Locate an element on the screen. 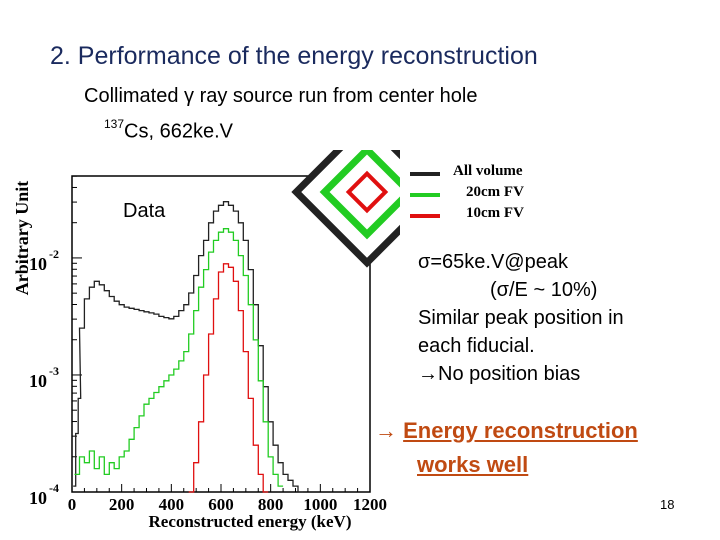  legend-item-10cm-fv: 10cm FV is located at coordinates (480, 215).